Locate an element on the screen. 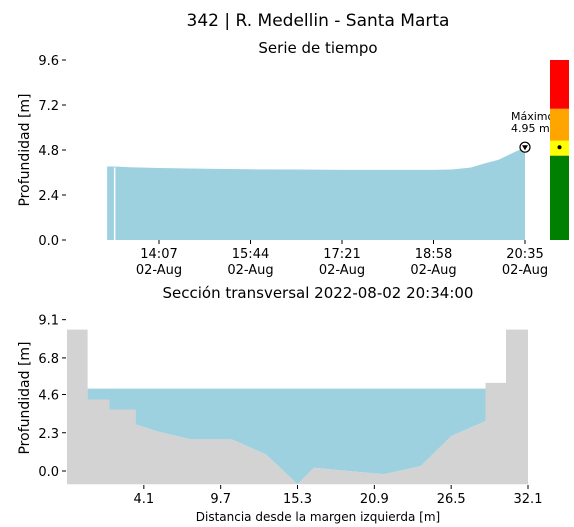 The height and width of the screenshot is (527, 574). x-tick-label: 20.9 is located at coordinates (374, 499).